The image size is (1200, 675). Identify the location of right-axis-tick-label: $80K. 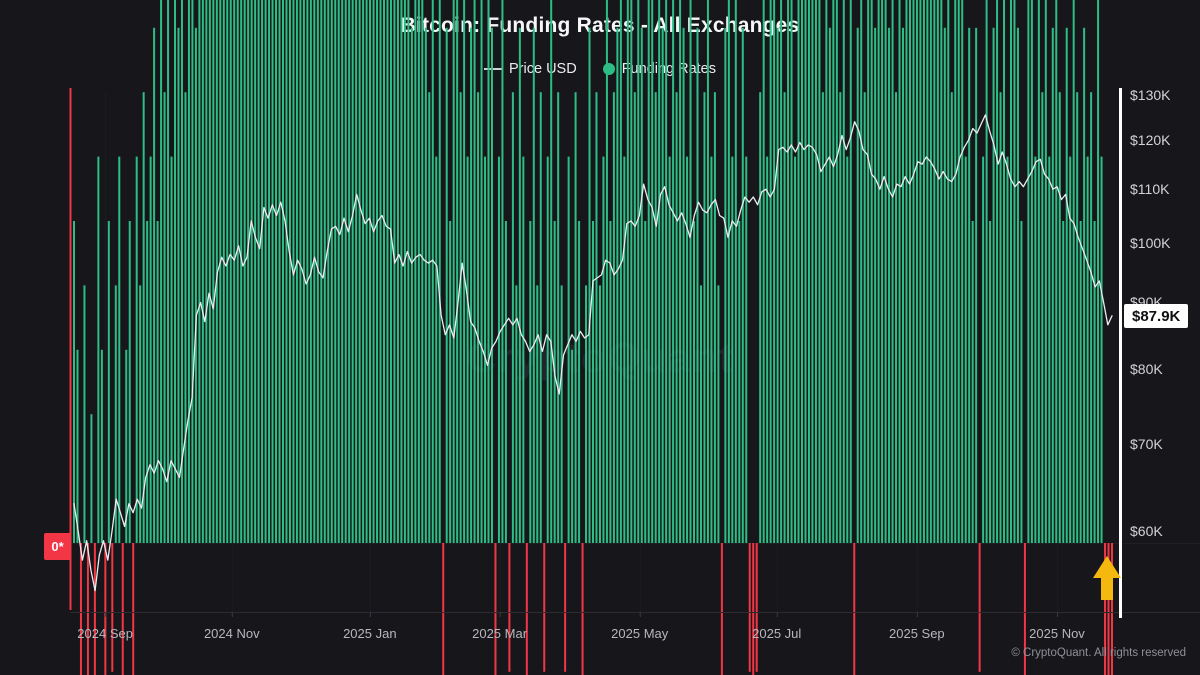
(1146, 368).